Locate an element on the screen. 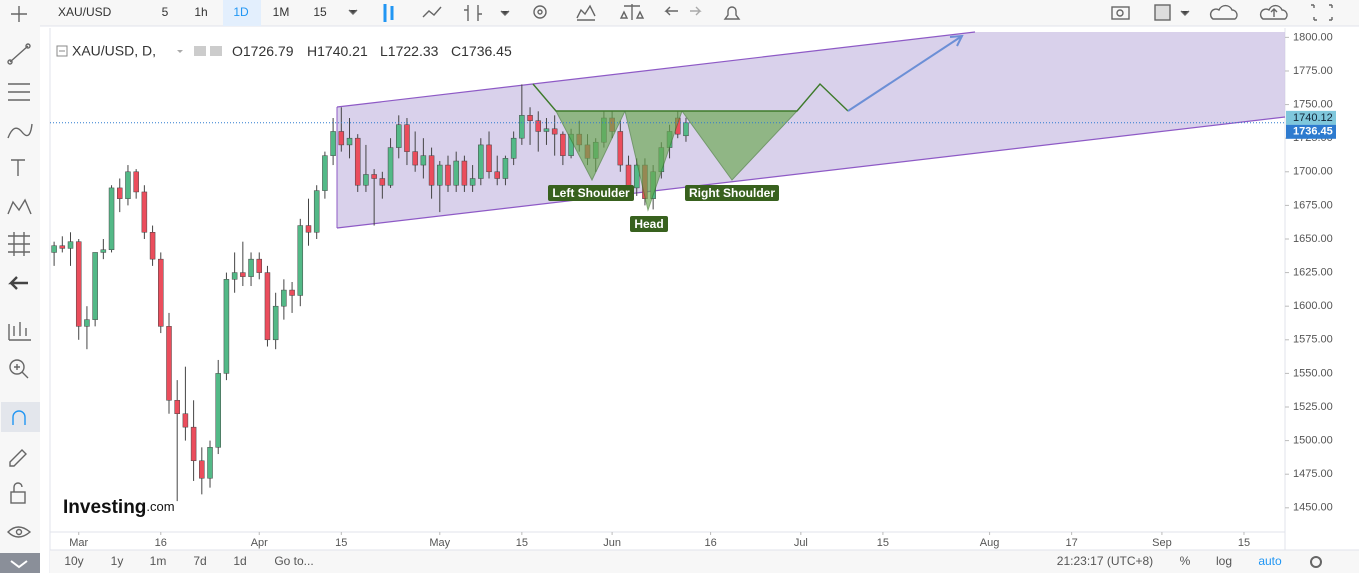 The image size is (1359, 573). ohlc-prefix: O is located at coordinates (237, 51).